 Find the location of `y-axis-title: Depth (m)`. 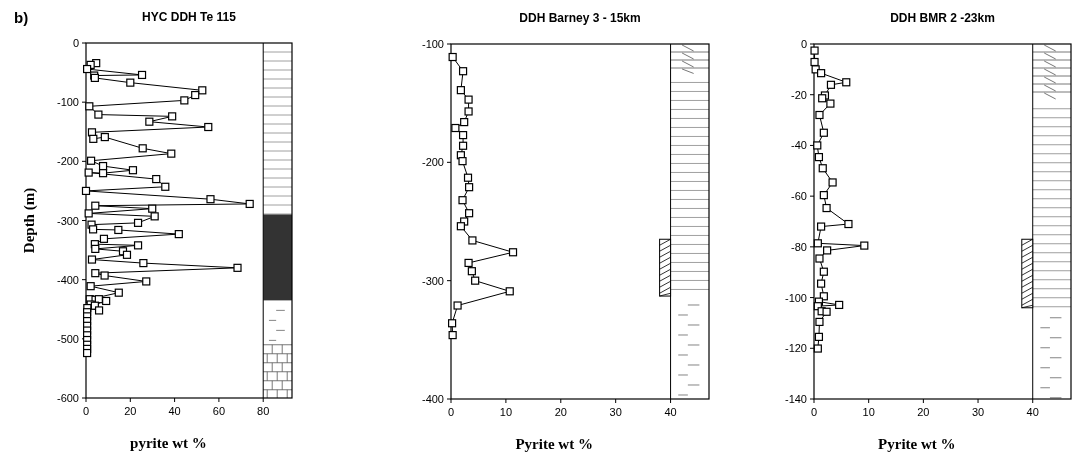

y-axis-title: Depth (m) is located at coordinates (29, 220).